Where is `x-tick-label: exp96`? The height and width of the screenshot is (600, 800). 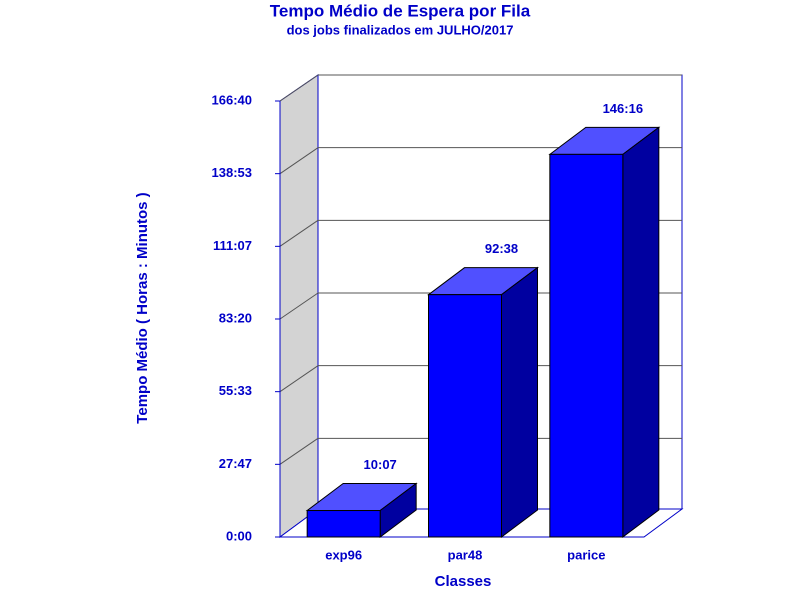
x-tick-label: exp96 is located at coordinates (343, 554).